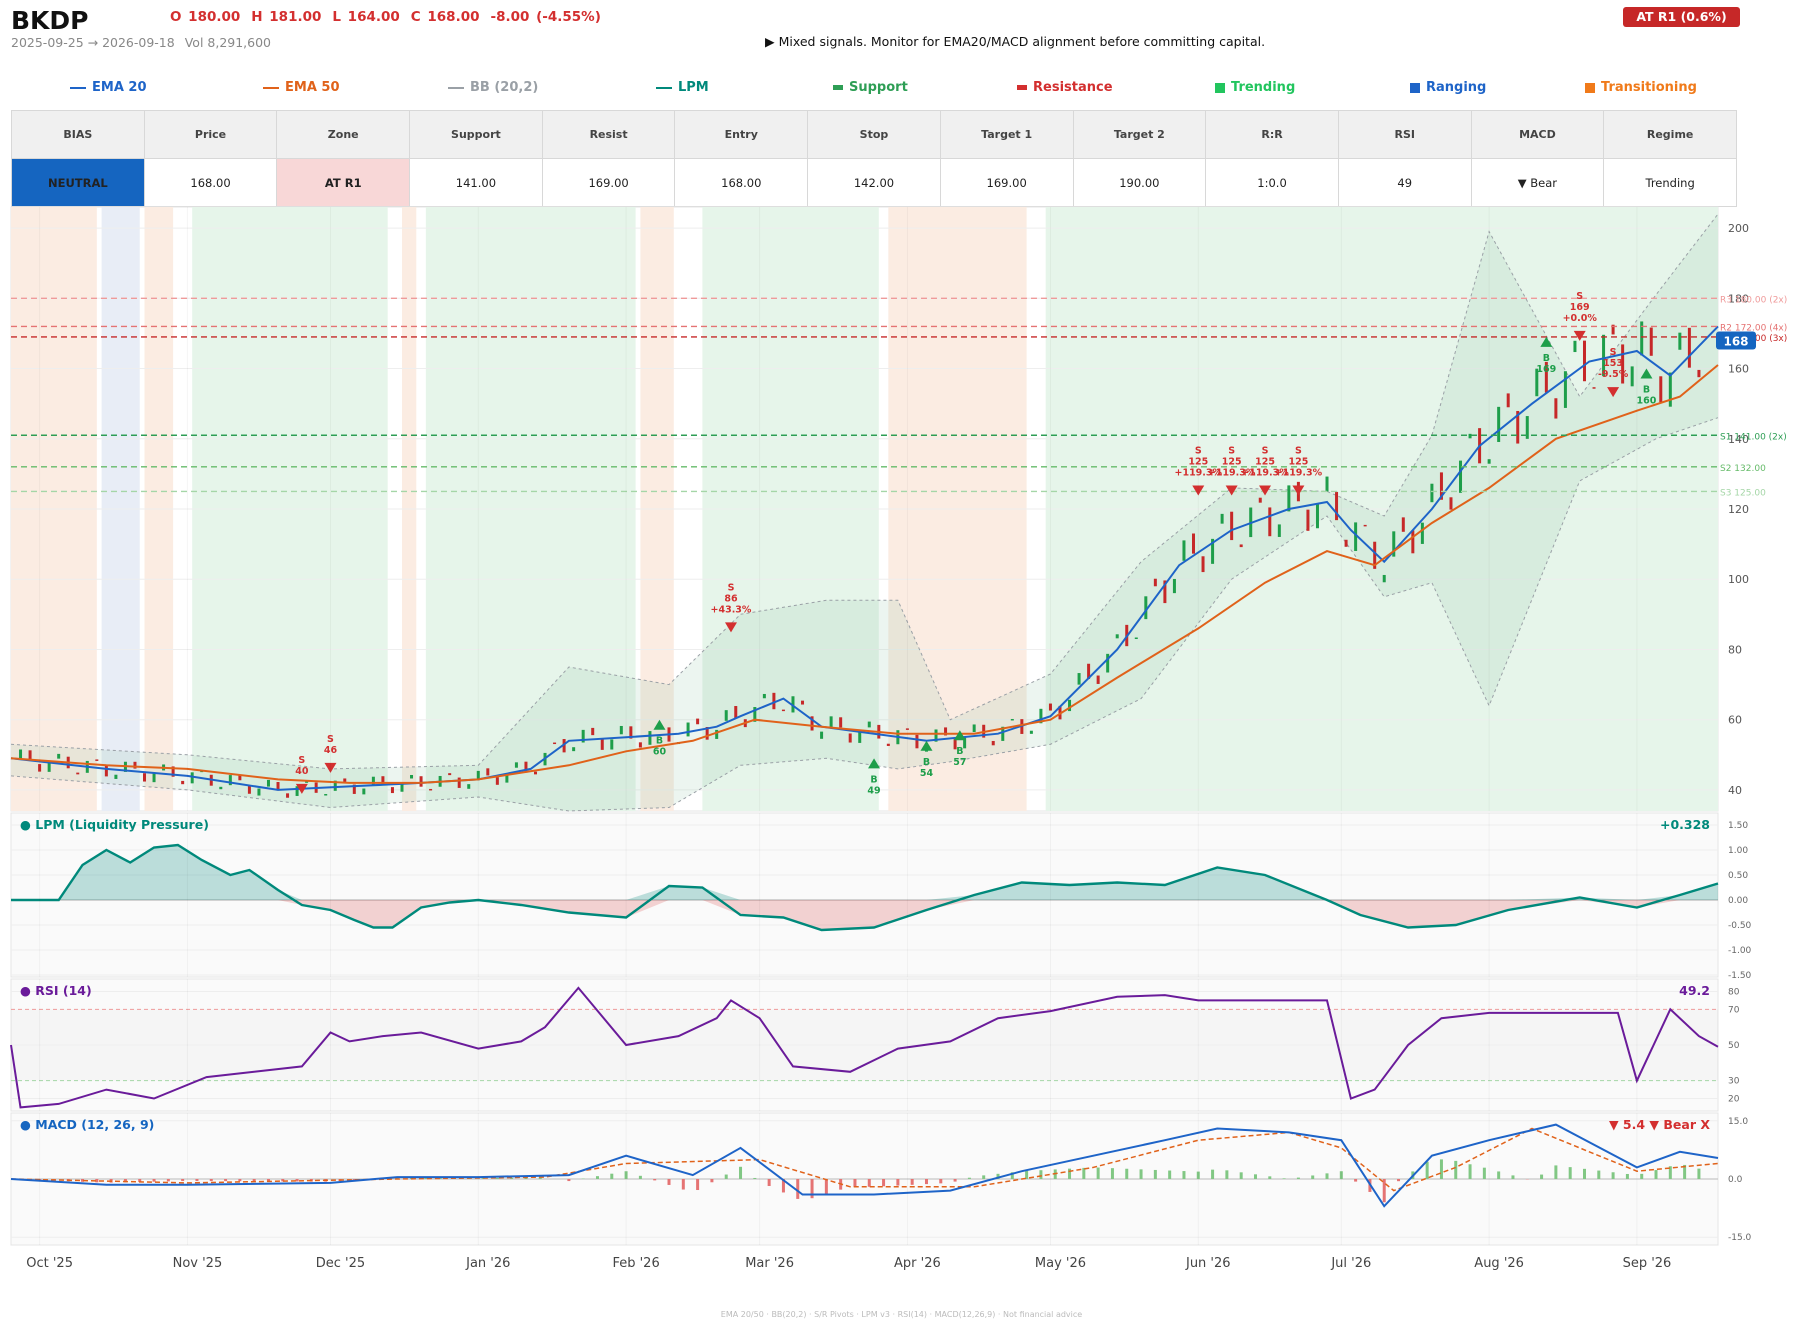  I want to click on signal-label: S46, so click(331, 745).